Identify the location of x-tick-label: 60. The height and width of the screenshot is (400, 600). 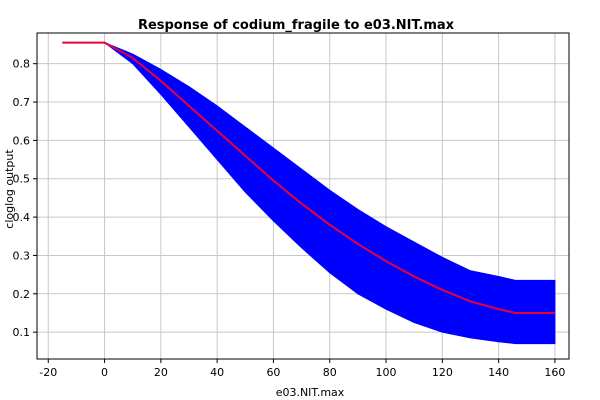
(273, 372).